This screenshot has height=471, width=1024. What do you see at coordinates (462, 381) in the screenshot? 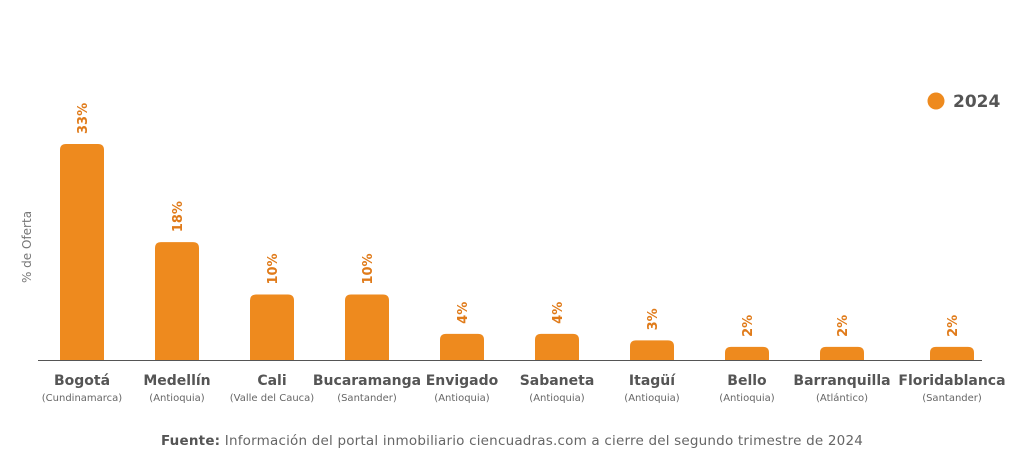
I see `category-label: Envigado` at bounding box center [462, 381].